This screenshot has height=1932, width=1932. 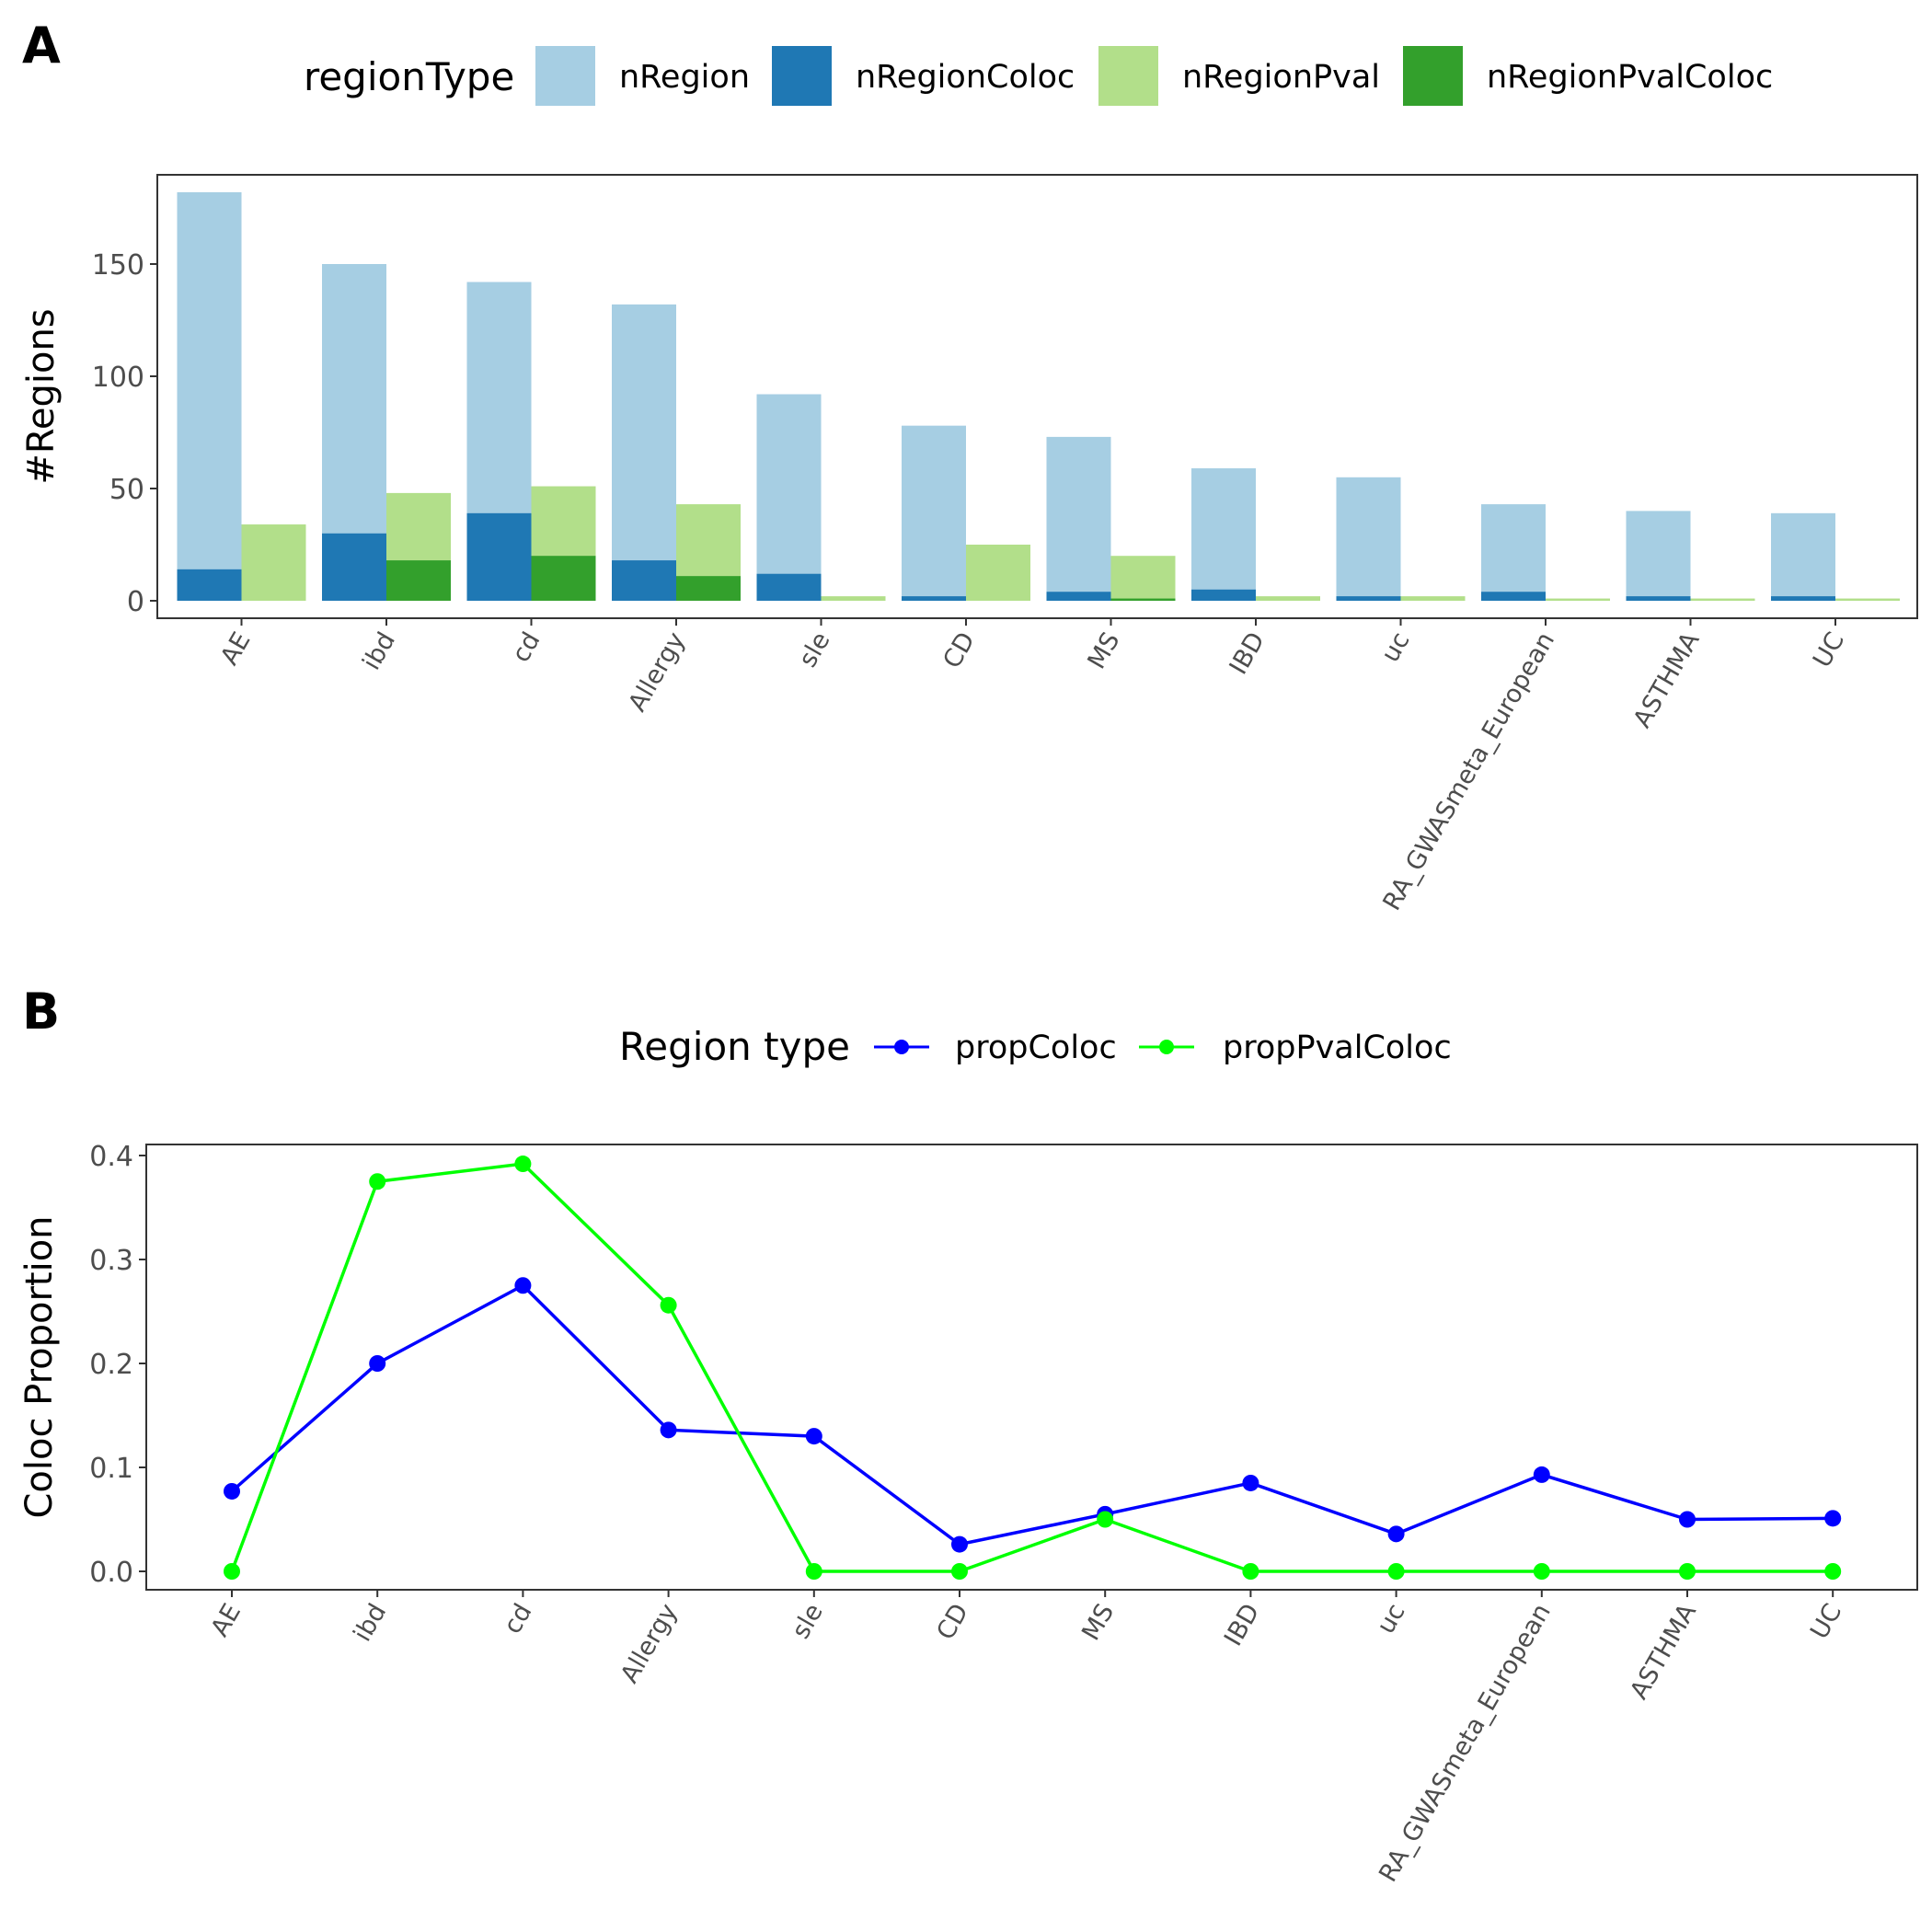 What do you see at coordinates (523, 1164) in the screenshot?
I see `point-propPvalColoc-cd` at bounding box center [523, 1164].